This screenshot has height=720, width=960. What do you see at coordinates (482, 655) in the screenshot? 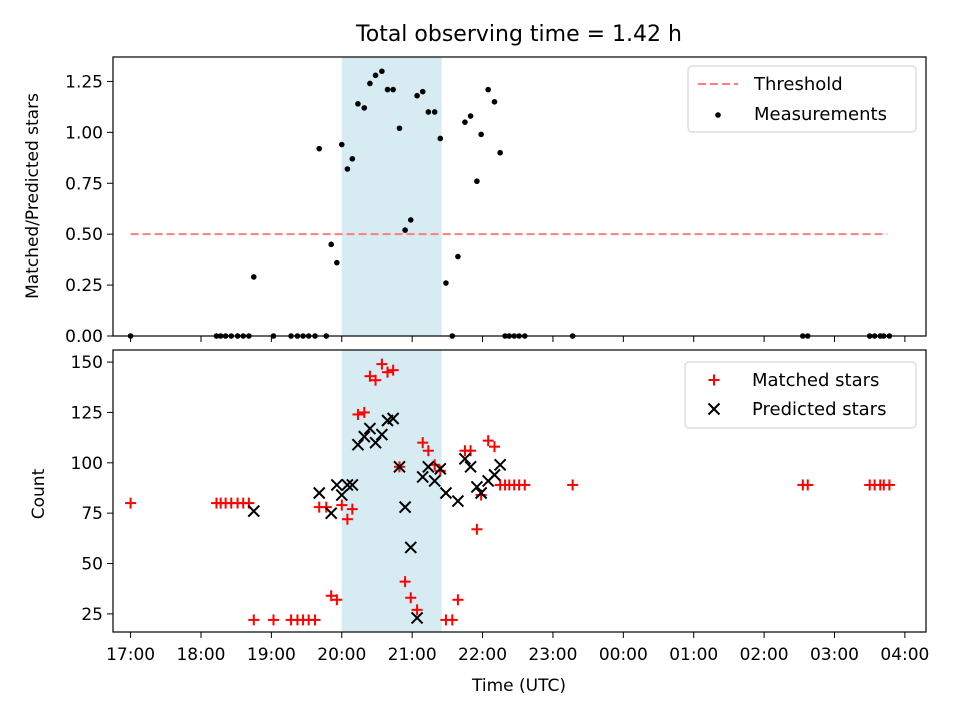
I see `x-tick-label: 22:00` at bounding box center [482, 655].